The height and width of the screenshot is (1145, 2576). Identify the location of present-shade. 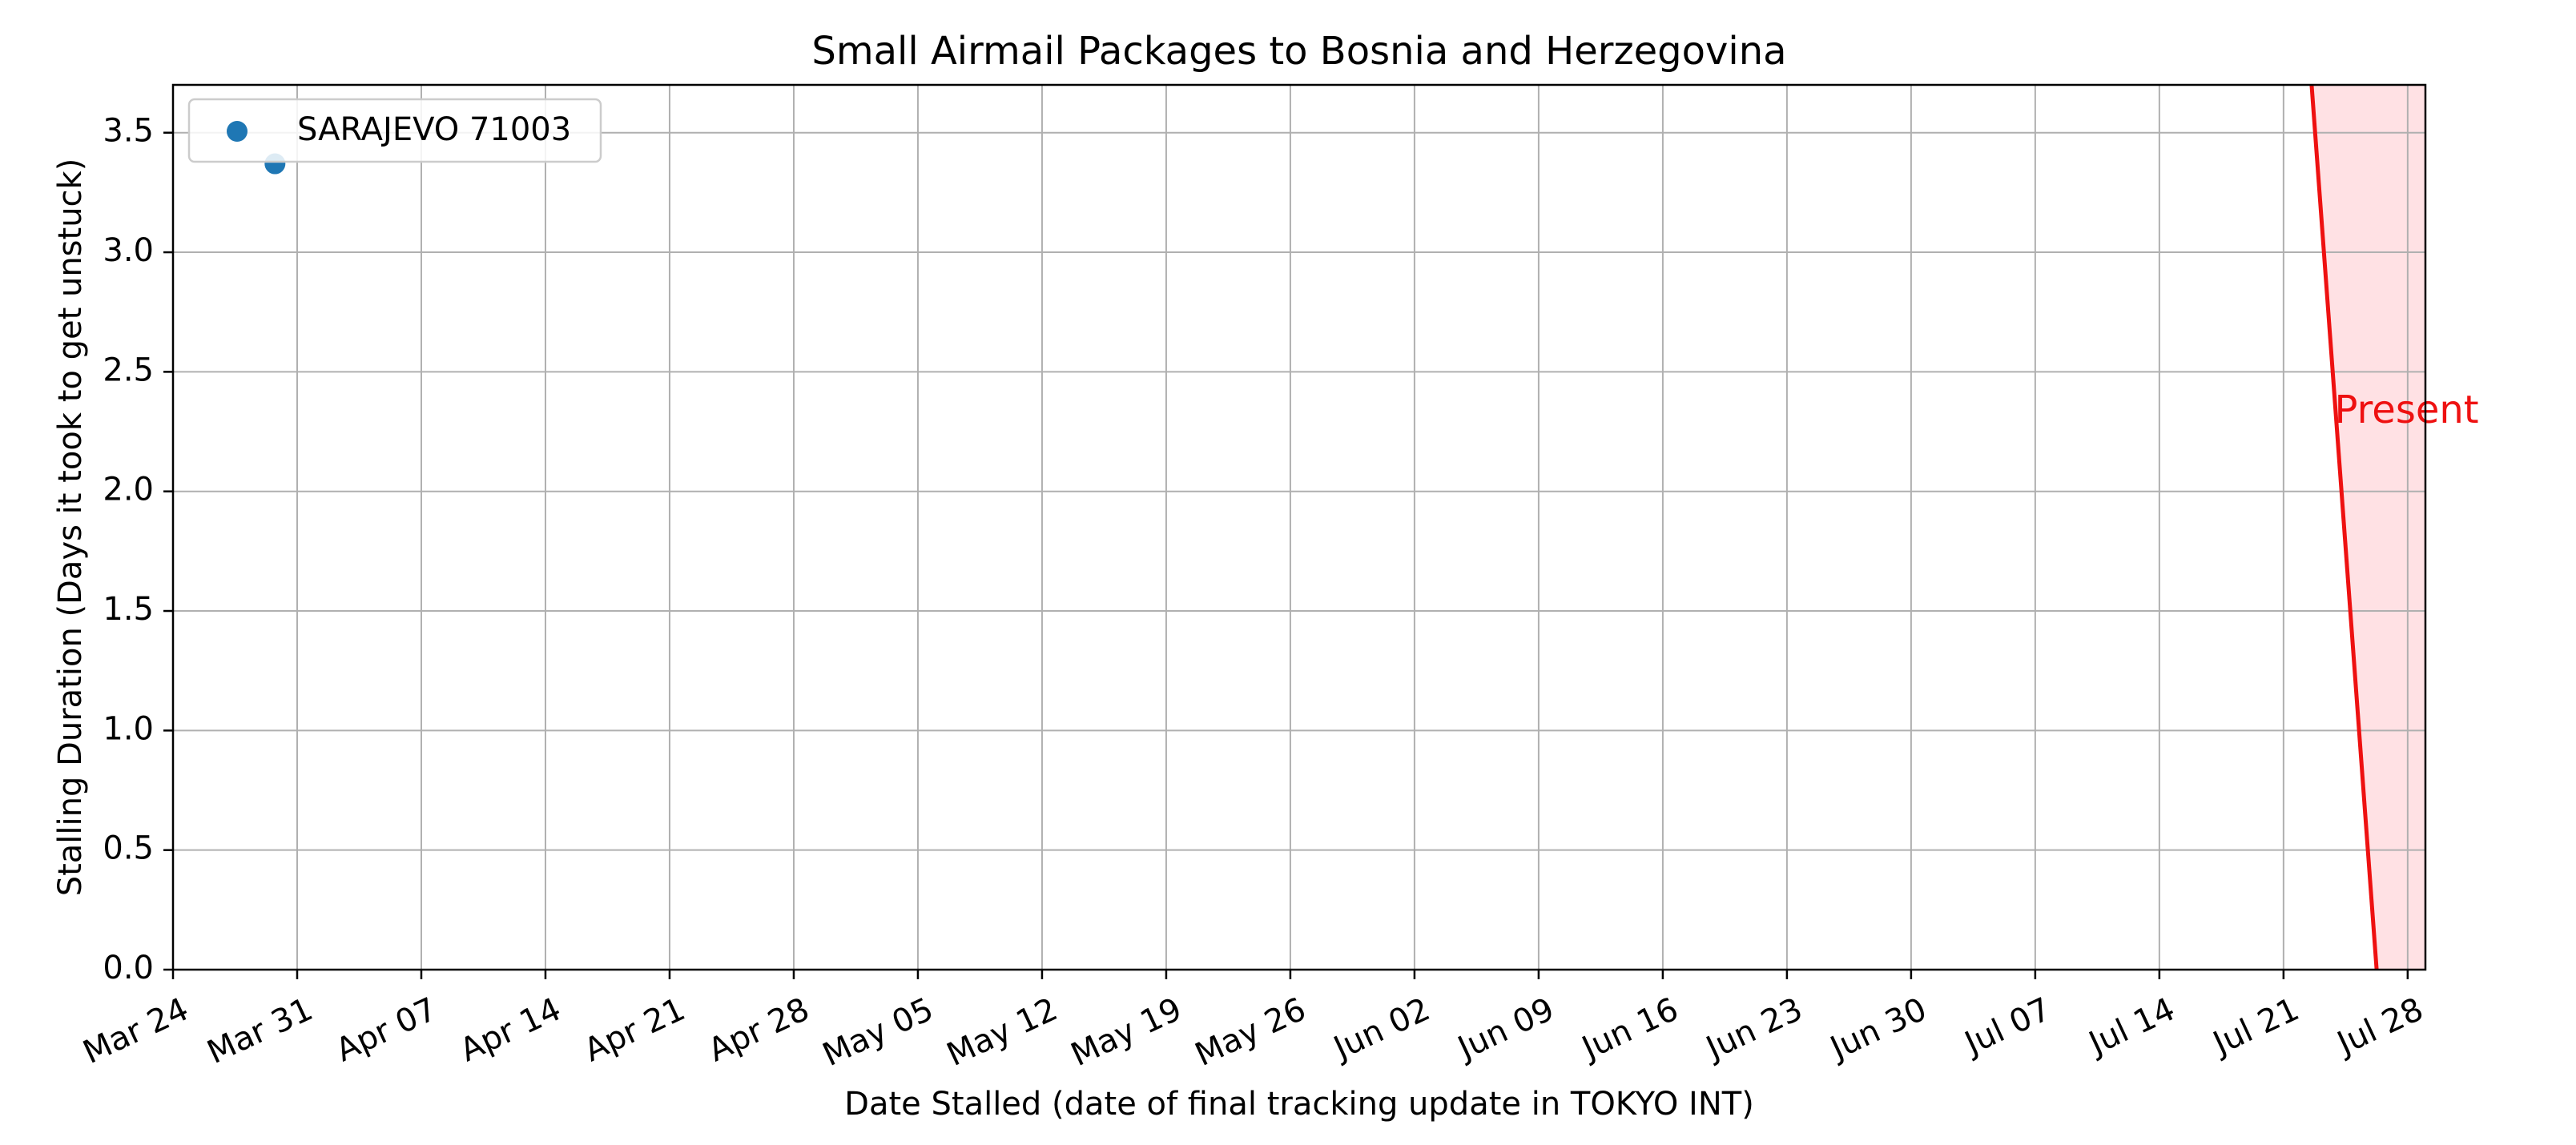
(2368, 528).